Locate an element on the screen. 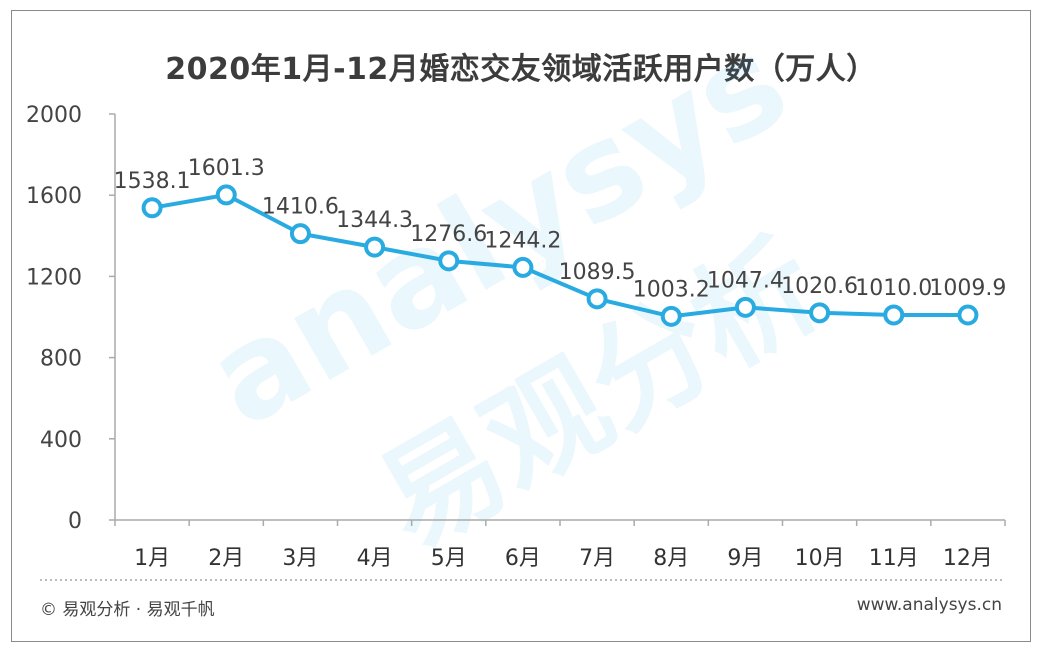  y-tick-label: 0 is located at coordinates (75, 521).